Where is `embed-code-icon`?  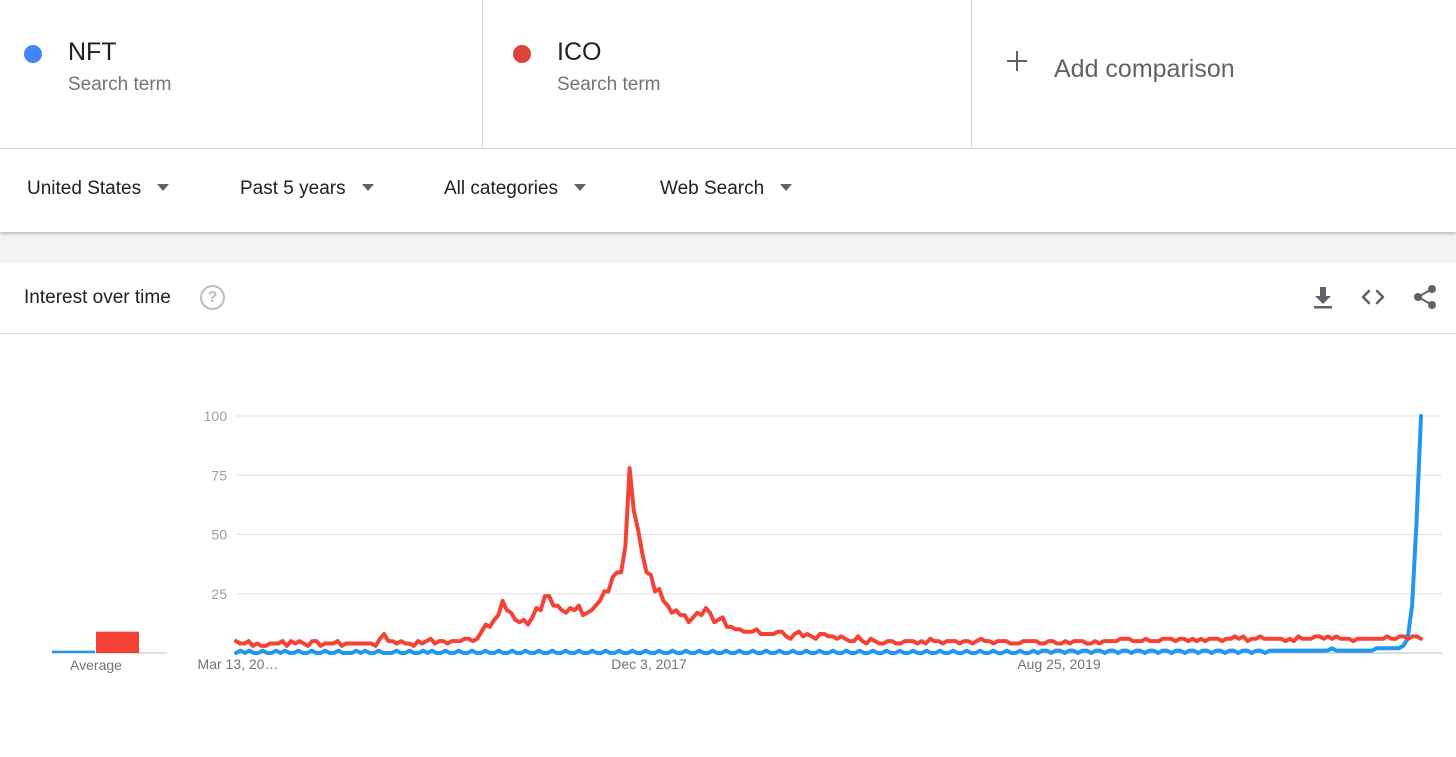
embed-code-icon is located at coordinates (1373, 297).